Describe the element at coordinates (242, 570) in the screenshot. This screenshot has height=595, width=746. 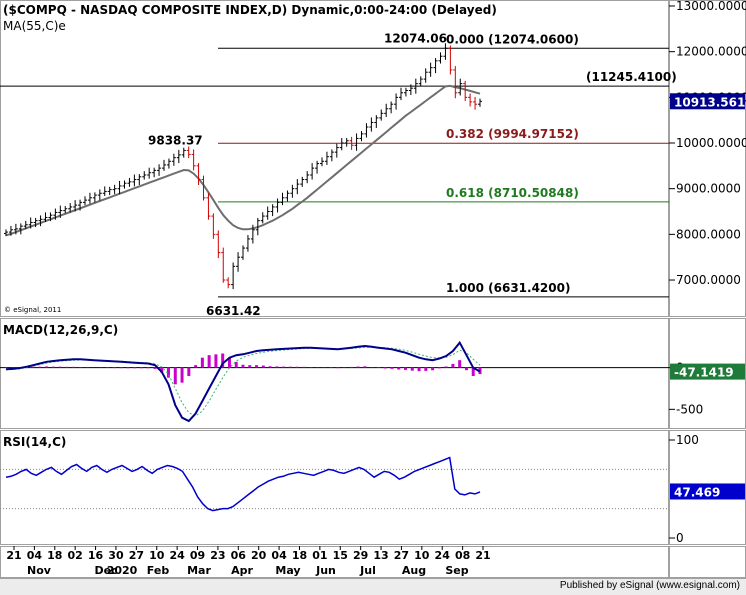
I see `time-axis-month-label: Apr` at that location.